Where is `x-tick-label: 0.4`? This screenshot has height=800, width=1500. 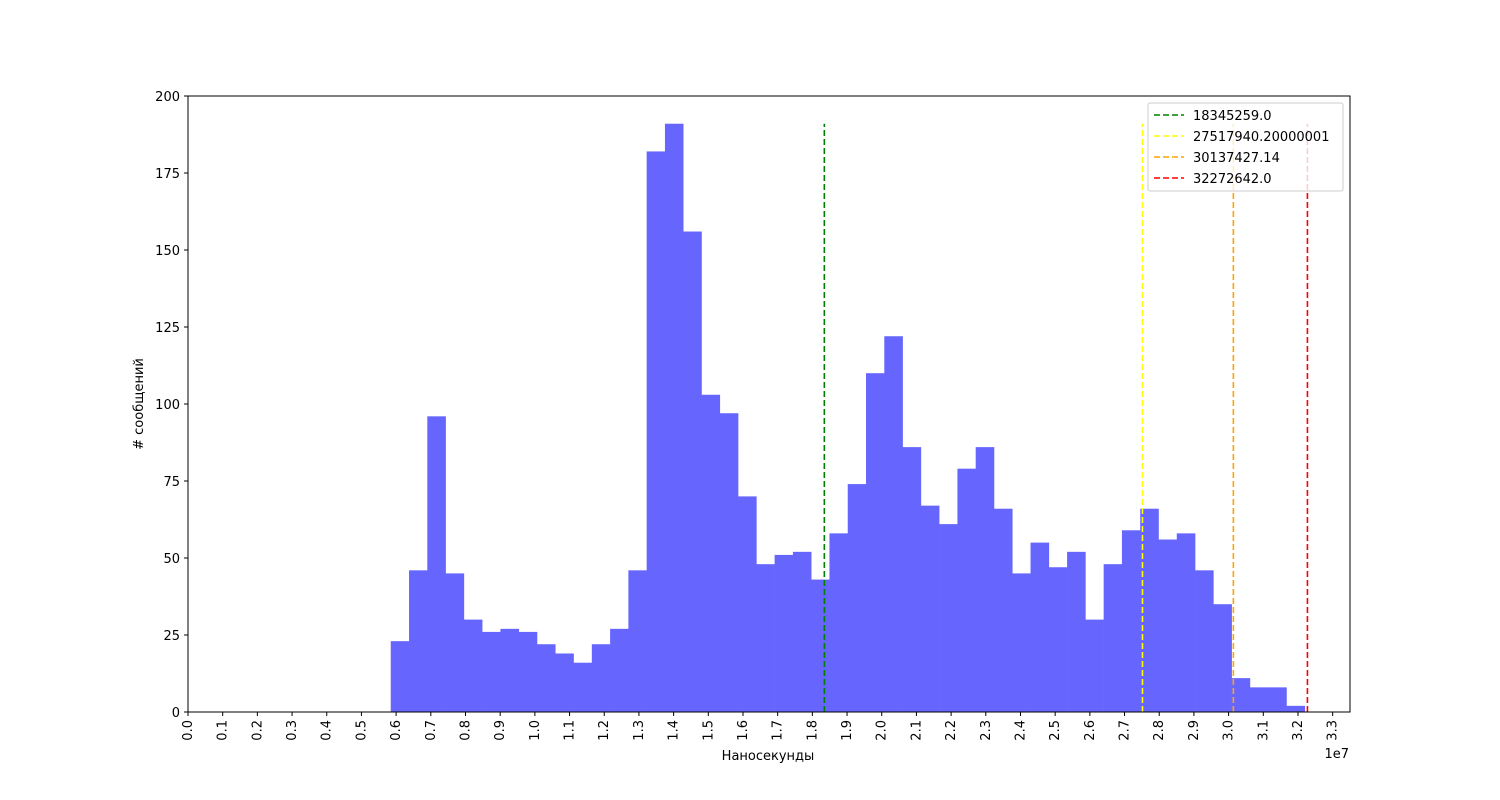
x-tick-label: 0.4 is located at coordinates (327, 730).